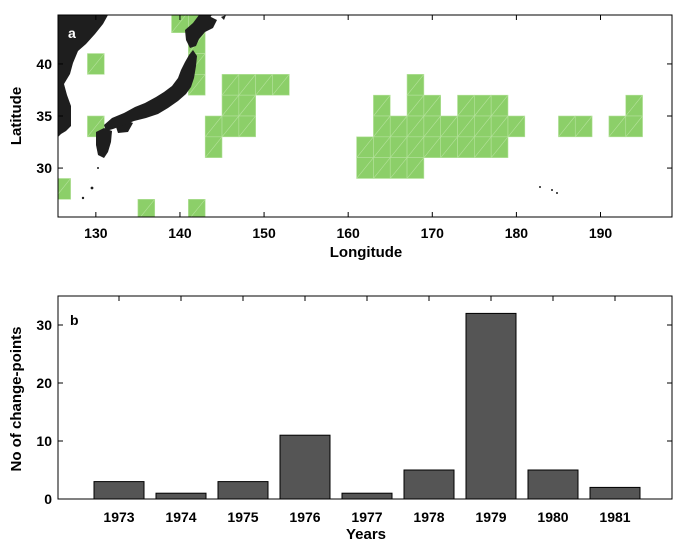 Image resolution: width=674 pixels, height=541 pixels. I want to click on map-y-axis-title: Latitude, so click(16, 116).